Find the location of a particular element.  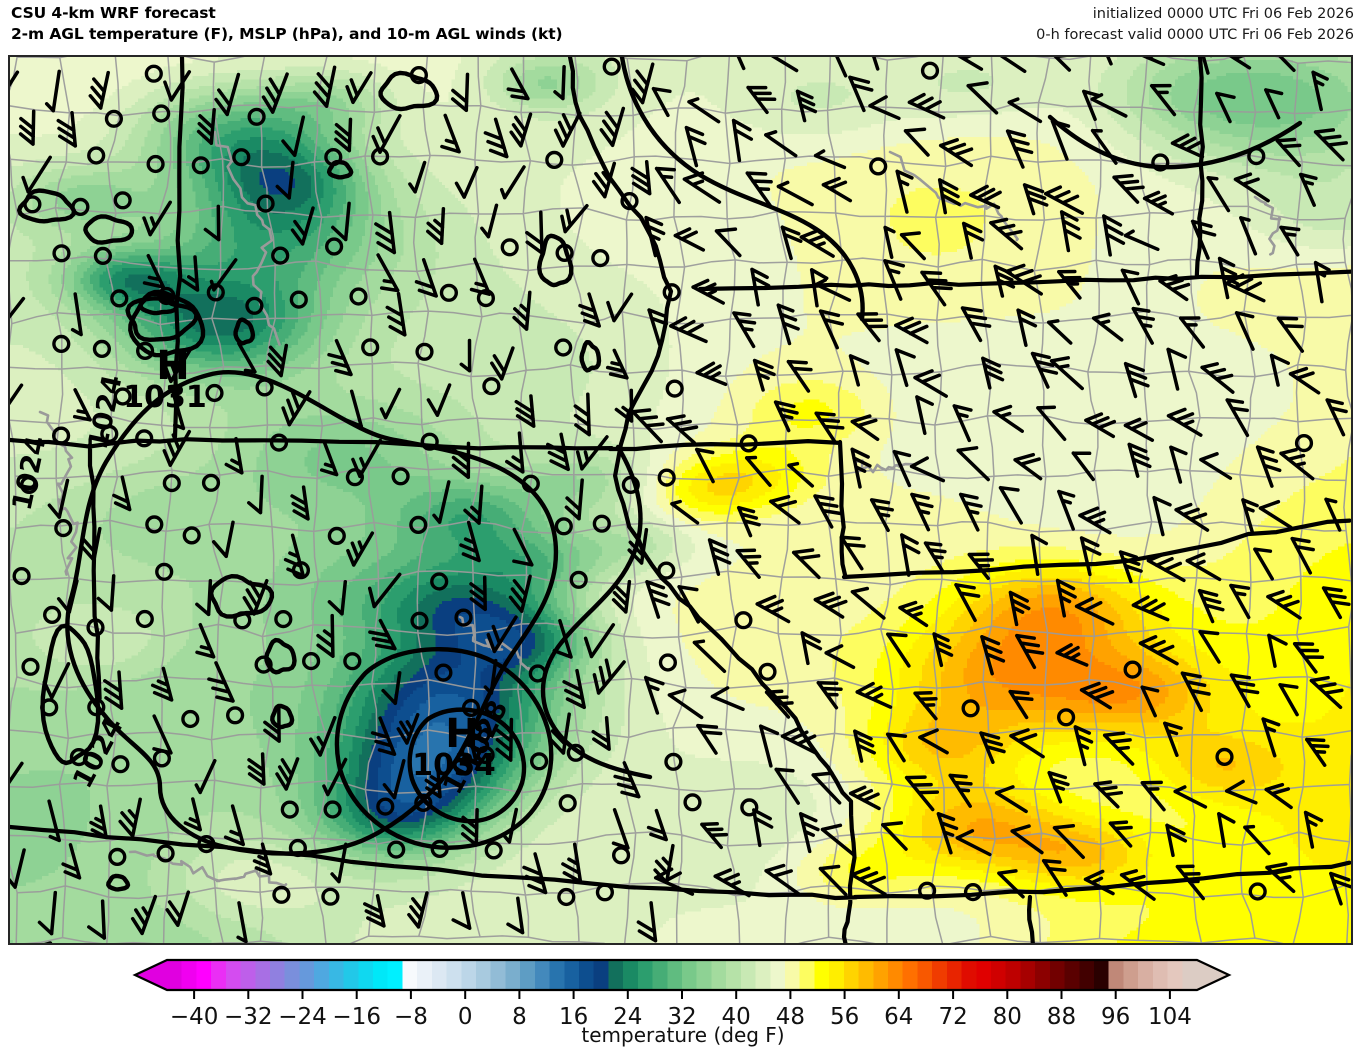

colorbar-tick-label: 80 is located at coordinates (1007, 1017).